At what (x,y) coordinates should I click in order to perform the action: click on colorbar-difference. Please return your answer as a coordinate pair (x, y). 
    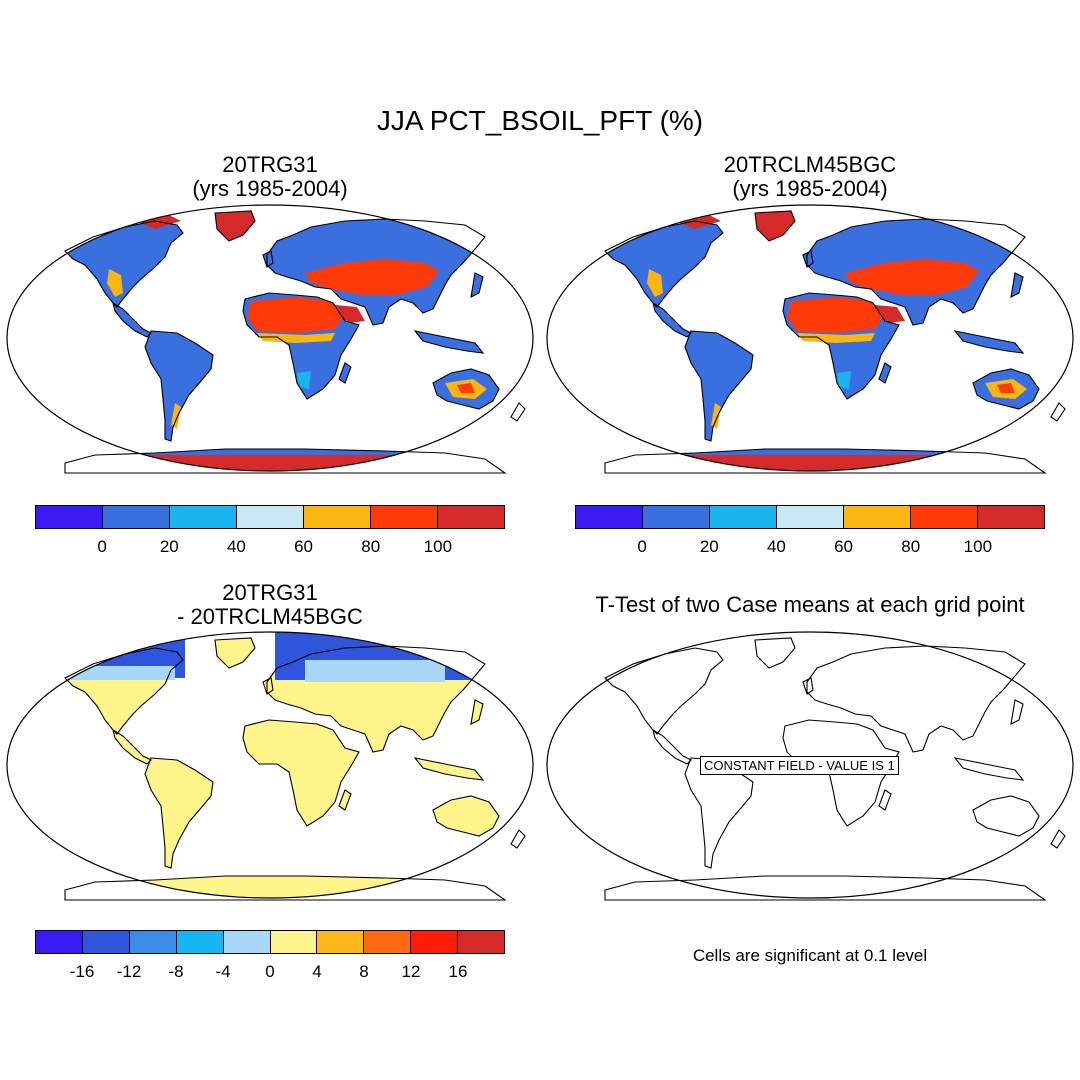
    Looking at the image, I should click on (270, 942).